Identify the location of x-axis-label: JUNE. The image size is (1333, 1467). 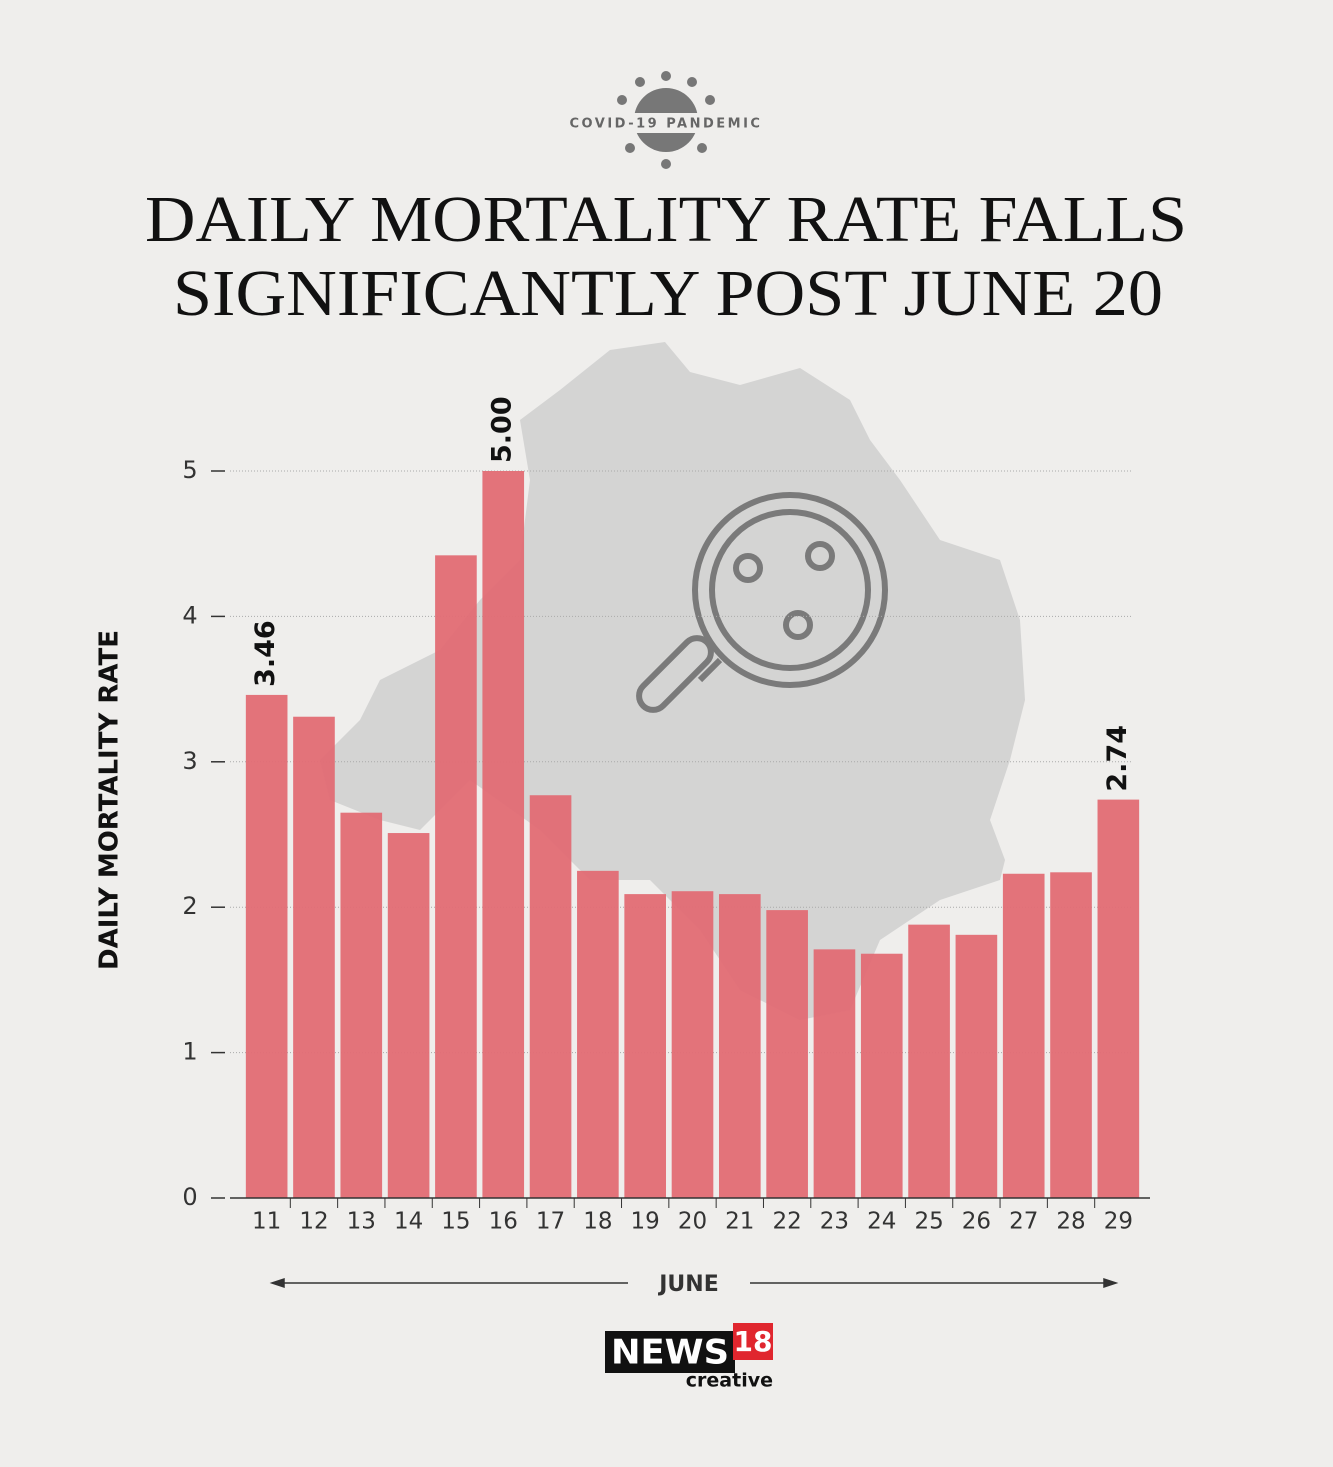
(688, 1284).